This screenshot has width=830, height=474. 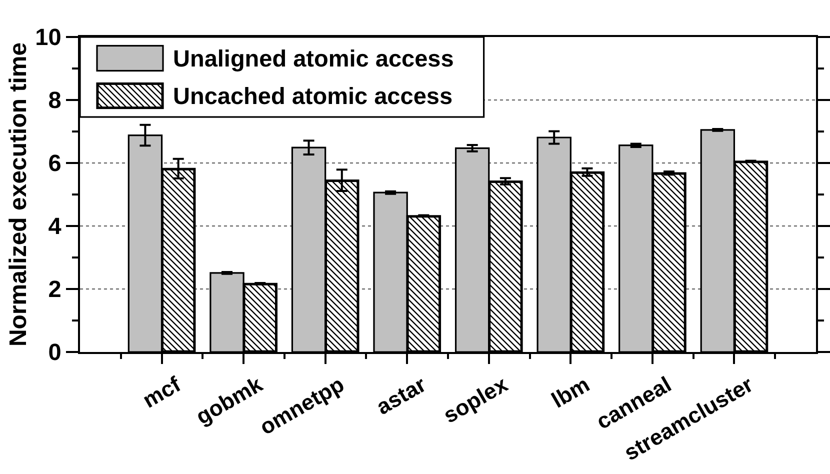 I want to click on legend-label: Unaligned atomic access, so click(x=313, y=58).